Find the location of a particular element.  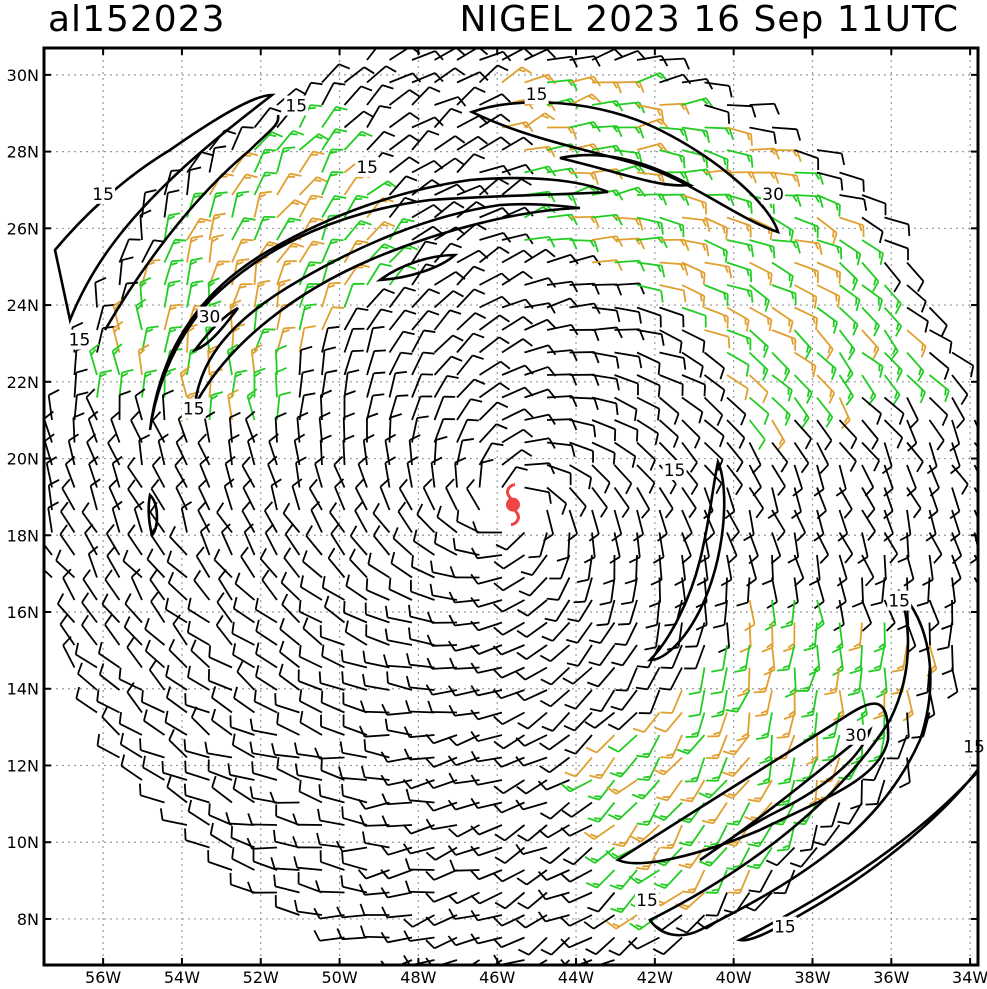

lat-tick-label: 18N is located at coordinates (23, 535).